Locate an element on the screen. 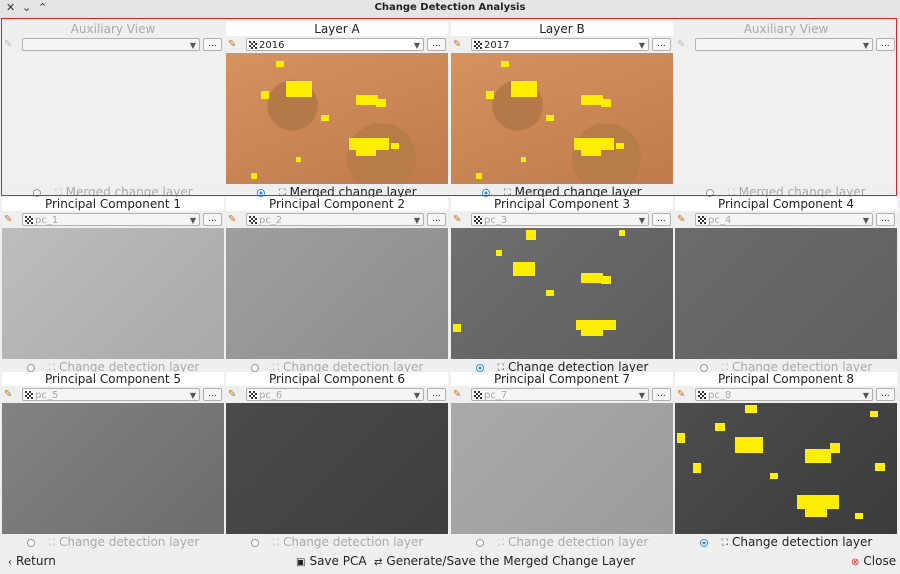 Image resolution: width=900 pixels, height=574 pixels. return-button: ‹ Return is located at coordinates (32, 561).